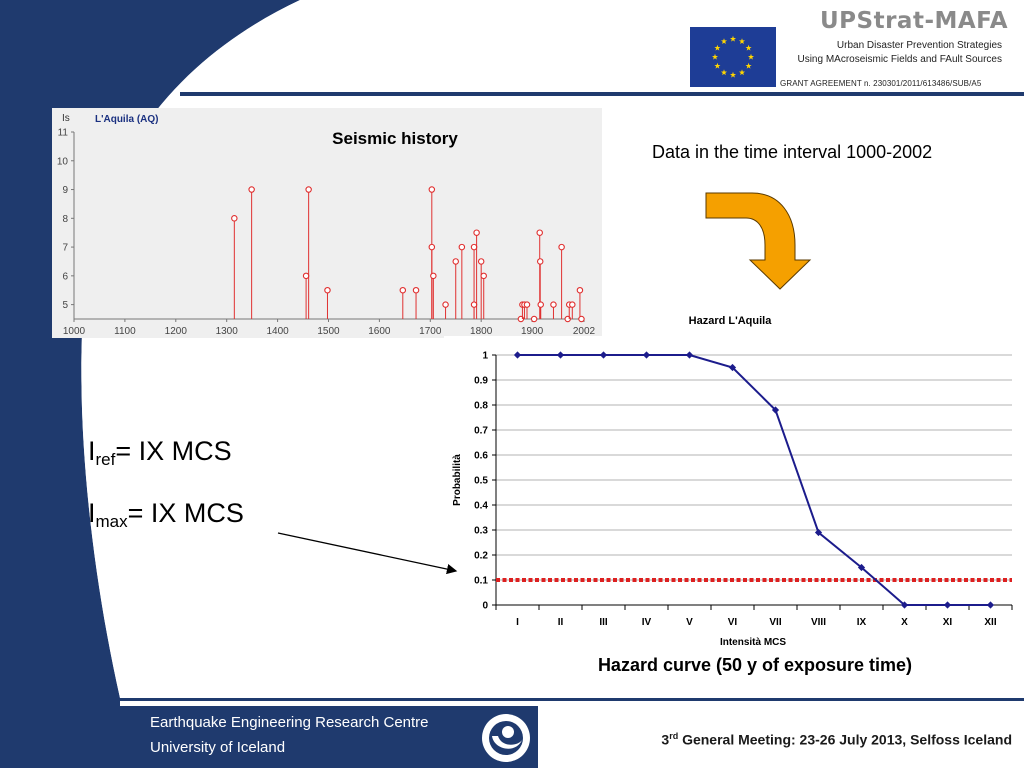  Describe the element at coordinates (65, 219) in the screenshot. I see `seismic-y-tick-label: 8` at that location.